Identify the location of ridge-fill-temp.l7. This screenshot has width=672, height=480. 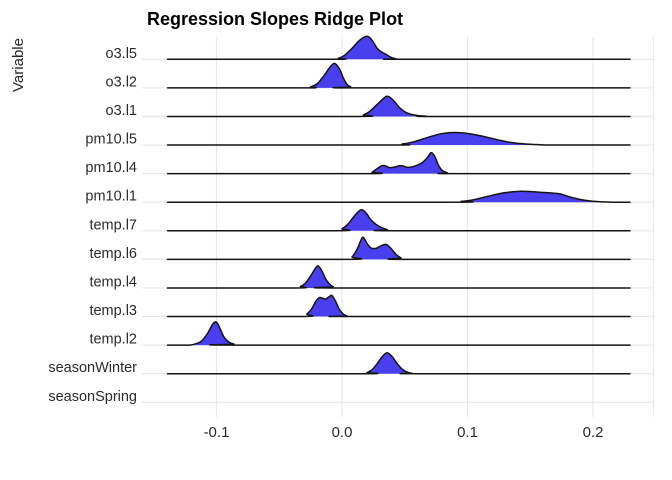
(399, 220).